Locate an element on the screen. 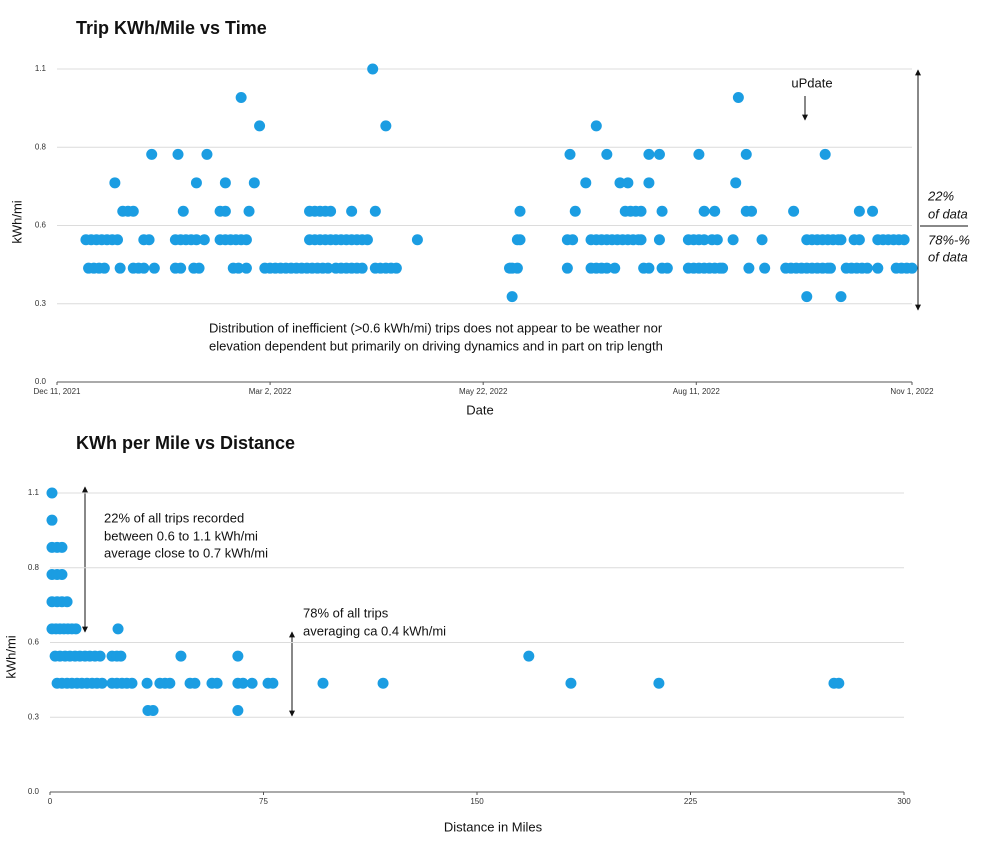 The height and width of the screenshot is (846, 995). annotation: average close to 0.7 kWh/mi is located at coordinates (186, 552).